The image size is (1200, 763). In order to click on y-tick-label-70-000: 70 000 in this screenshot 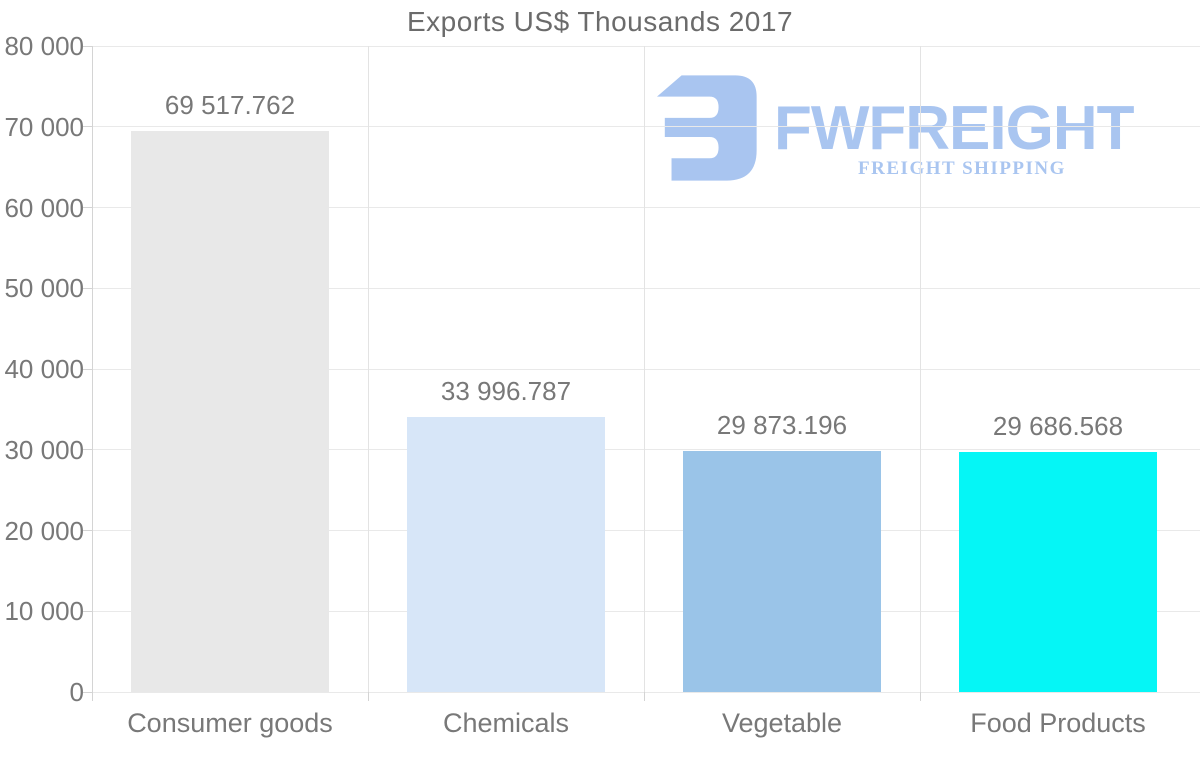, I will do `click(44, 126)`.